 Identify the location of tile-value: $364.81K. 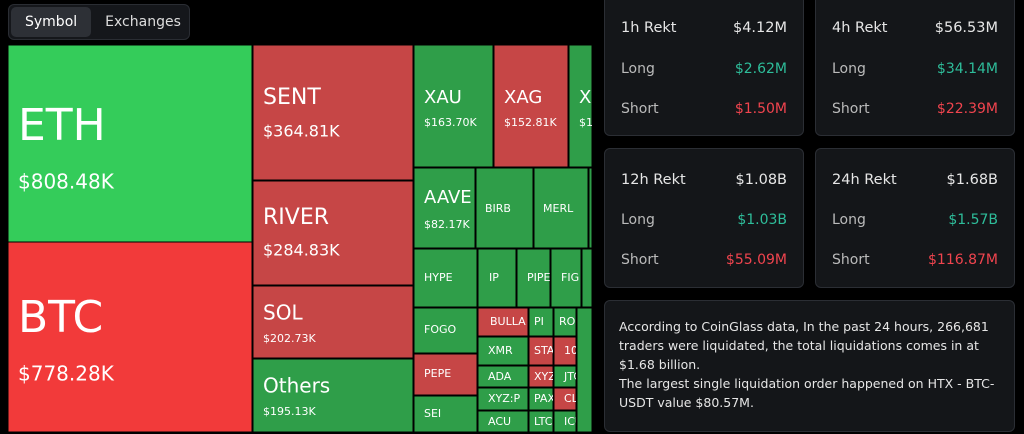
(301, 131).